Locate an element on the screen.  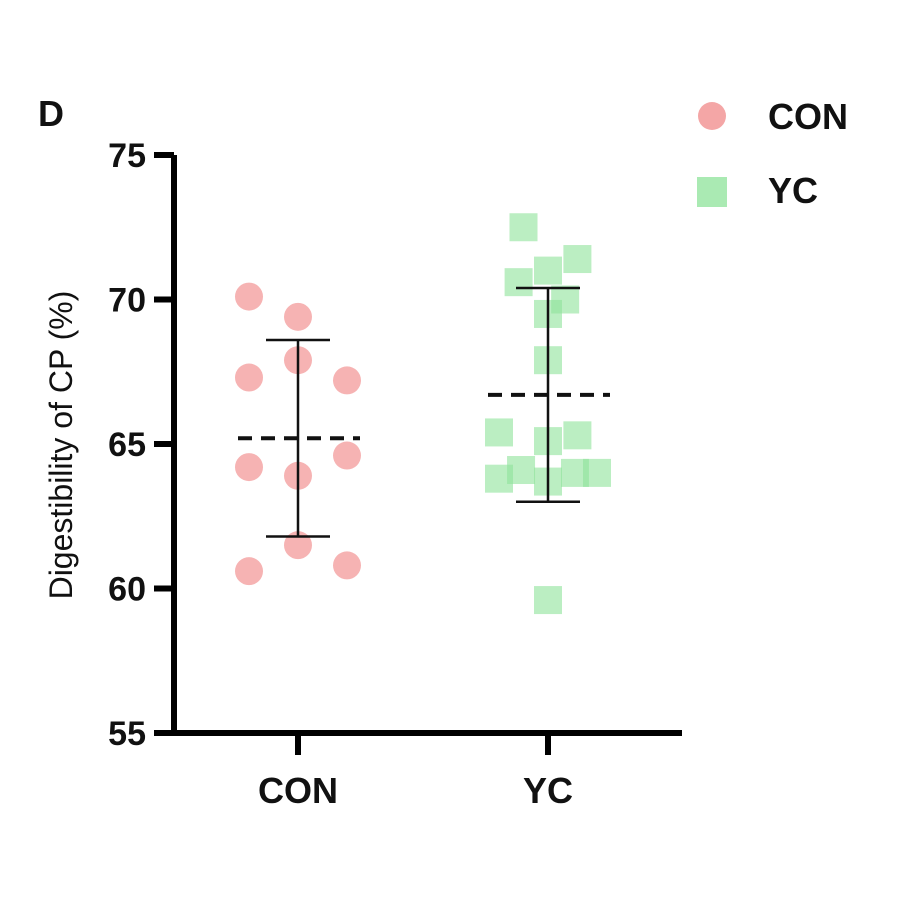
series-yc is located at coordinates (548, 414).